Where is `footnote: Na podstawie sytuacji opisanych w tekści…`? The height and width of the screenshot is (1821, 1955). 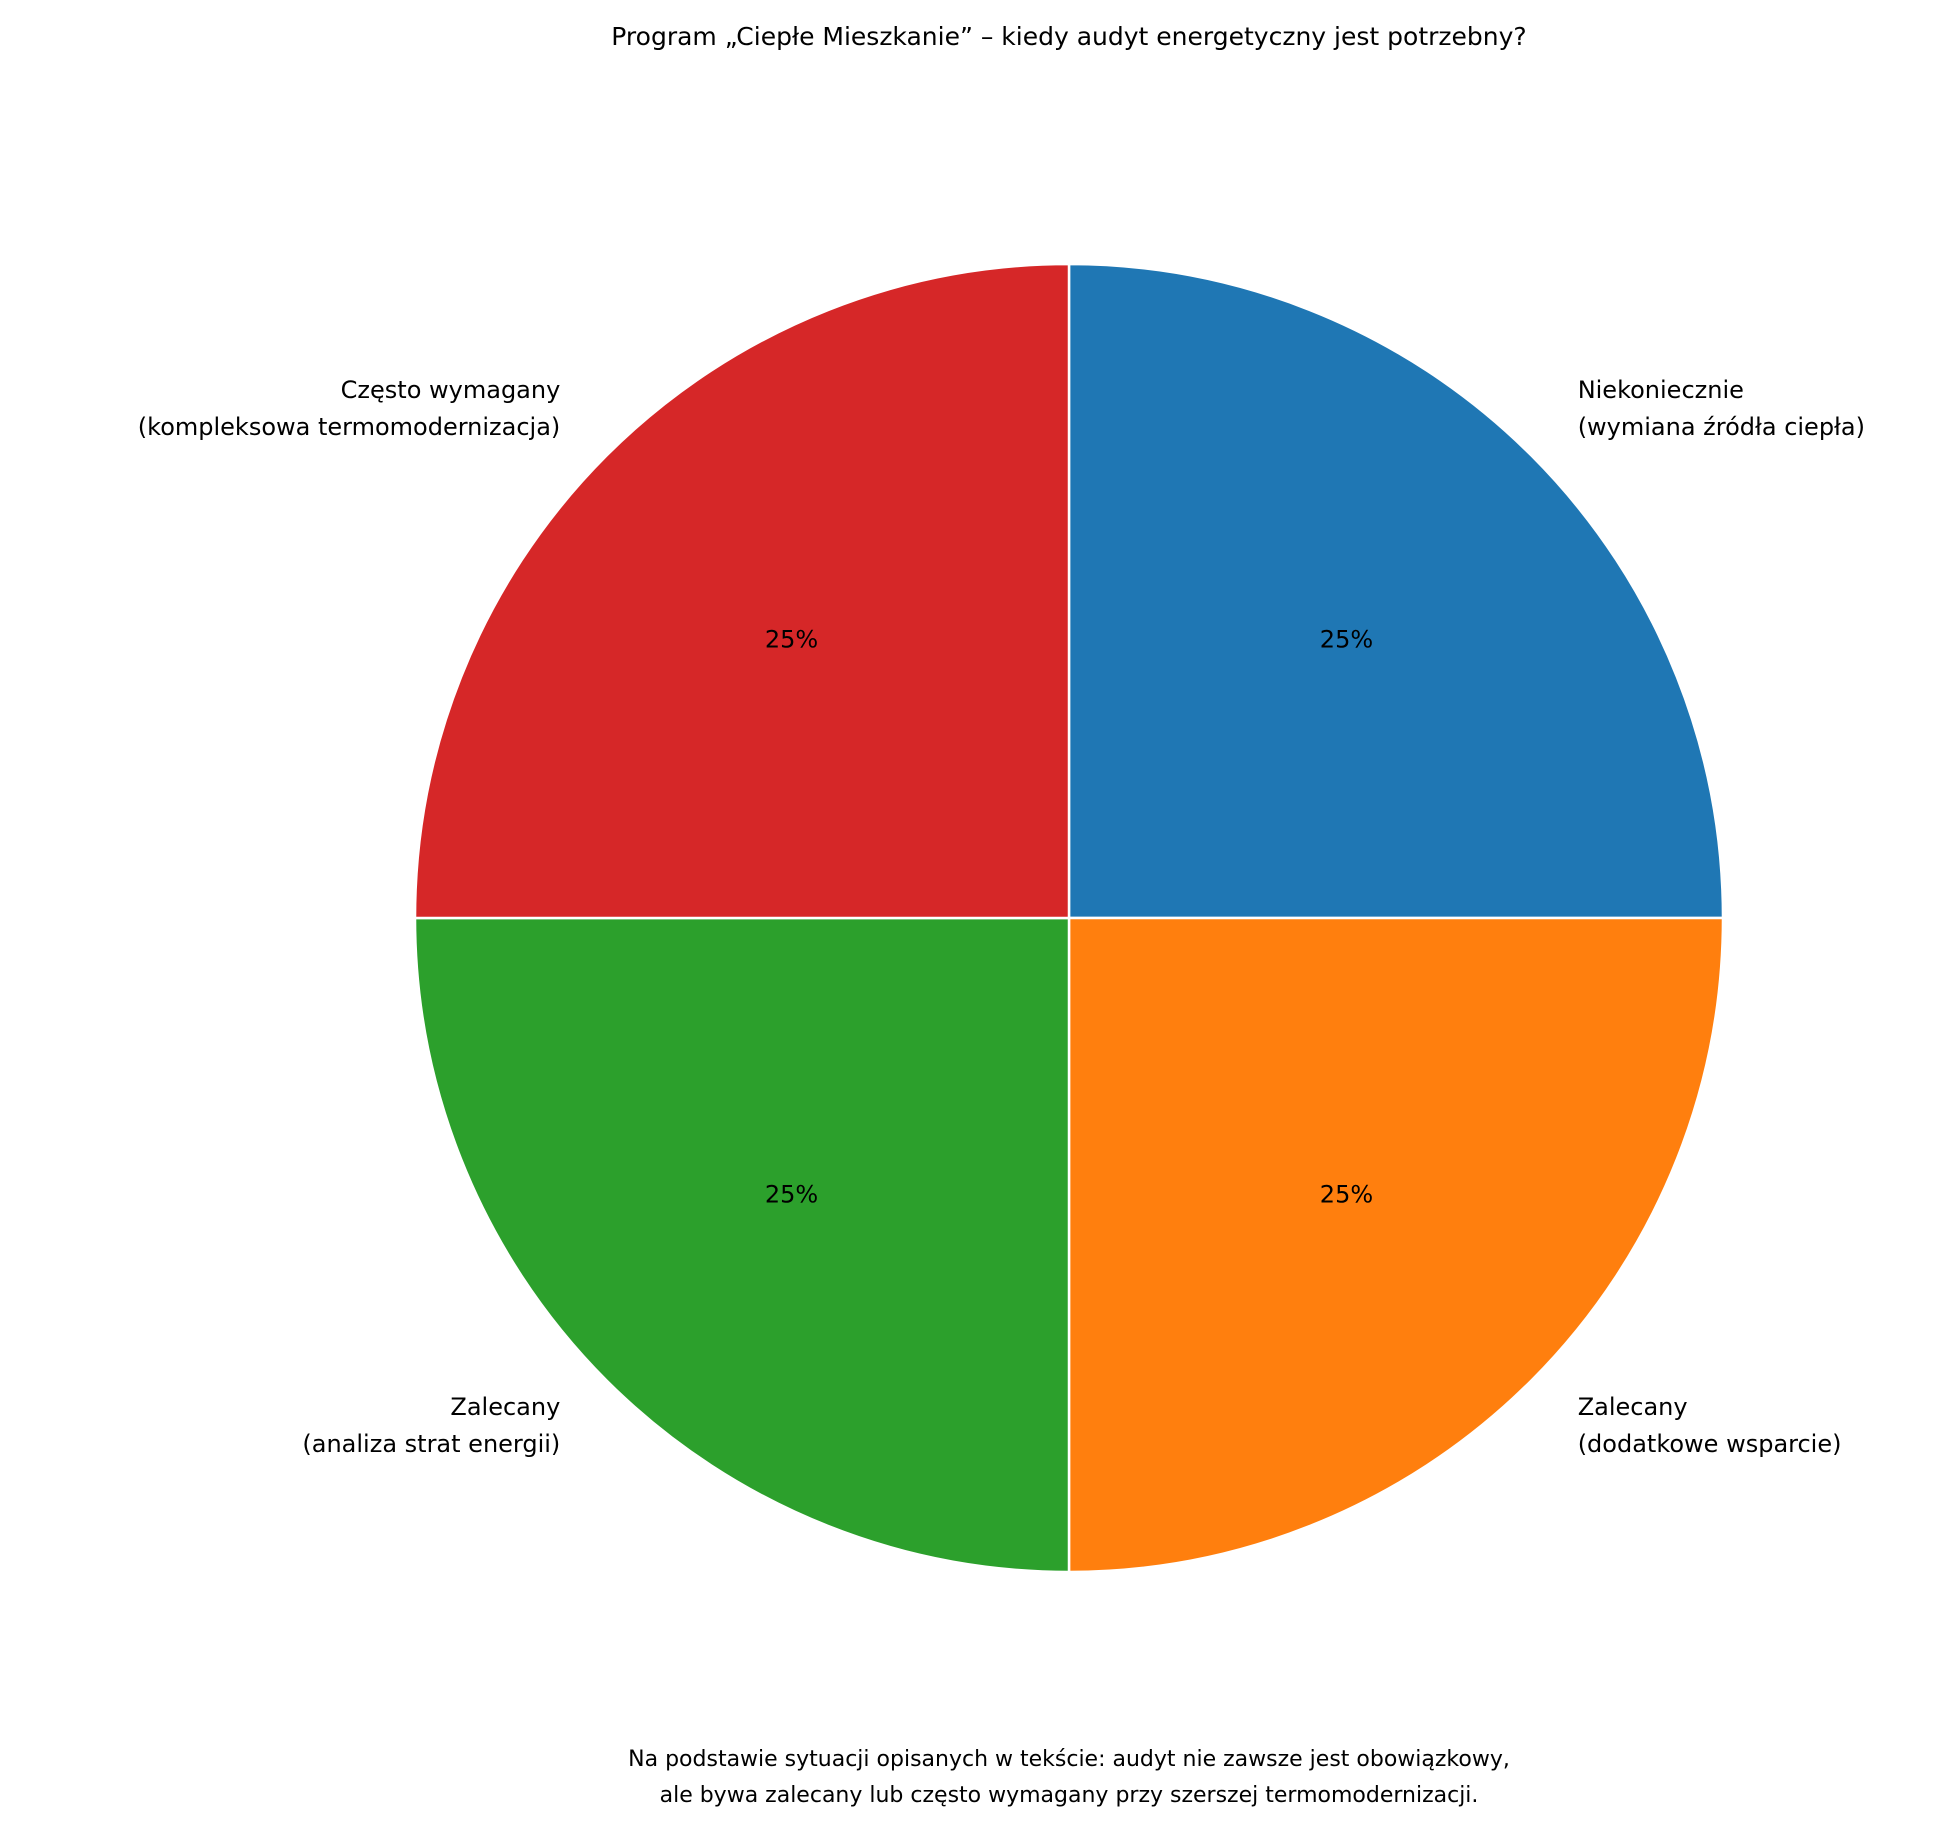 footnote: Na podstawie sytuacji opisanych w tekści… is located at coordinates (1069, 1777).